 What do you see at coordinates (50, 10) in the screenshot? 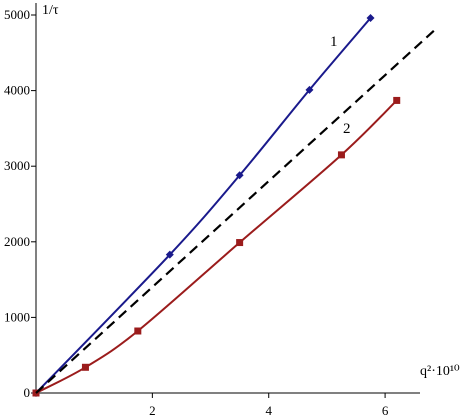
I see `y-axis-title: 1/τ` at bounding box center [50, 10].